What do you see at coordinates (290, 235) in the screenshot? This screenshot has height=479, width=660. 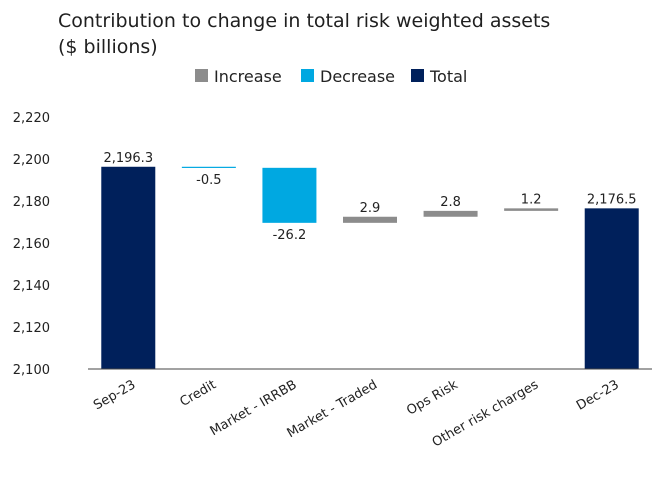 I see `data-label: -26.2` at bounding box center [290, 235].